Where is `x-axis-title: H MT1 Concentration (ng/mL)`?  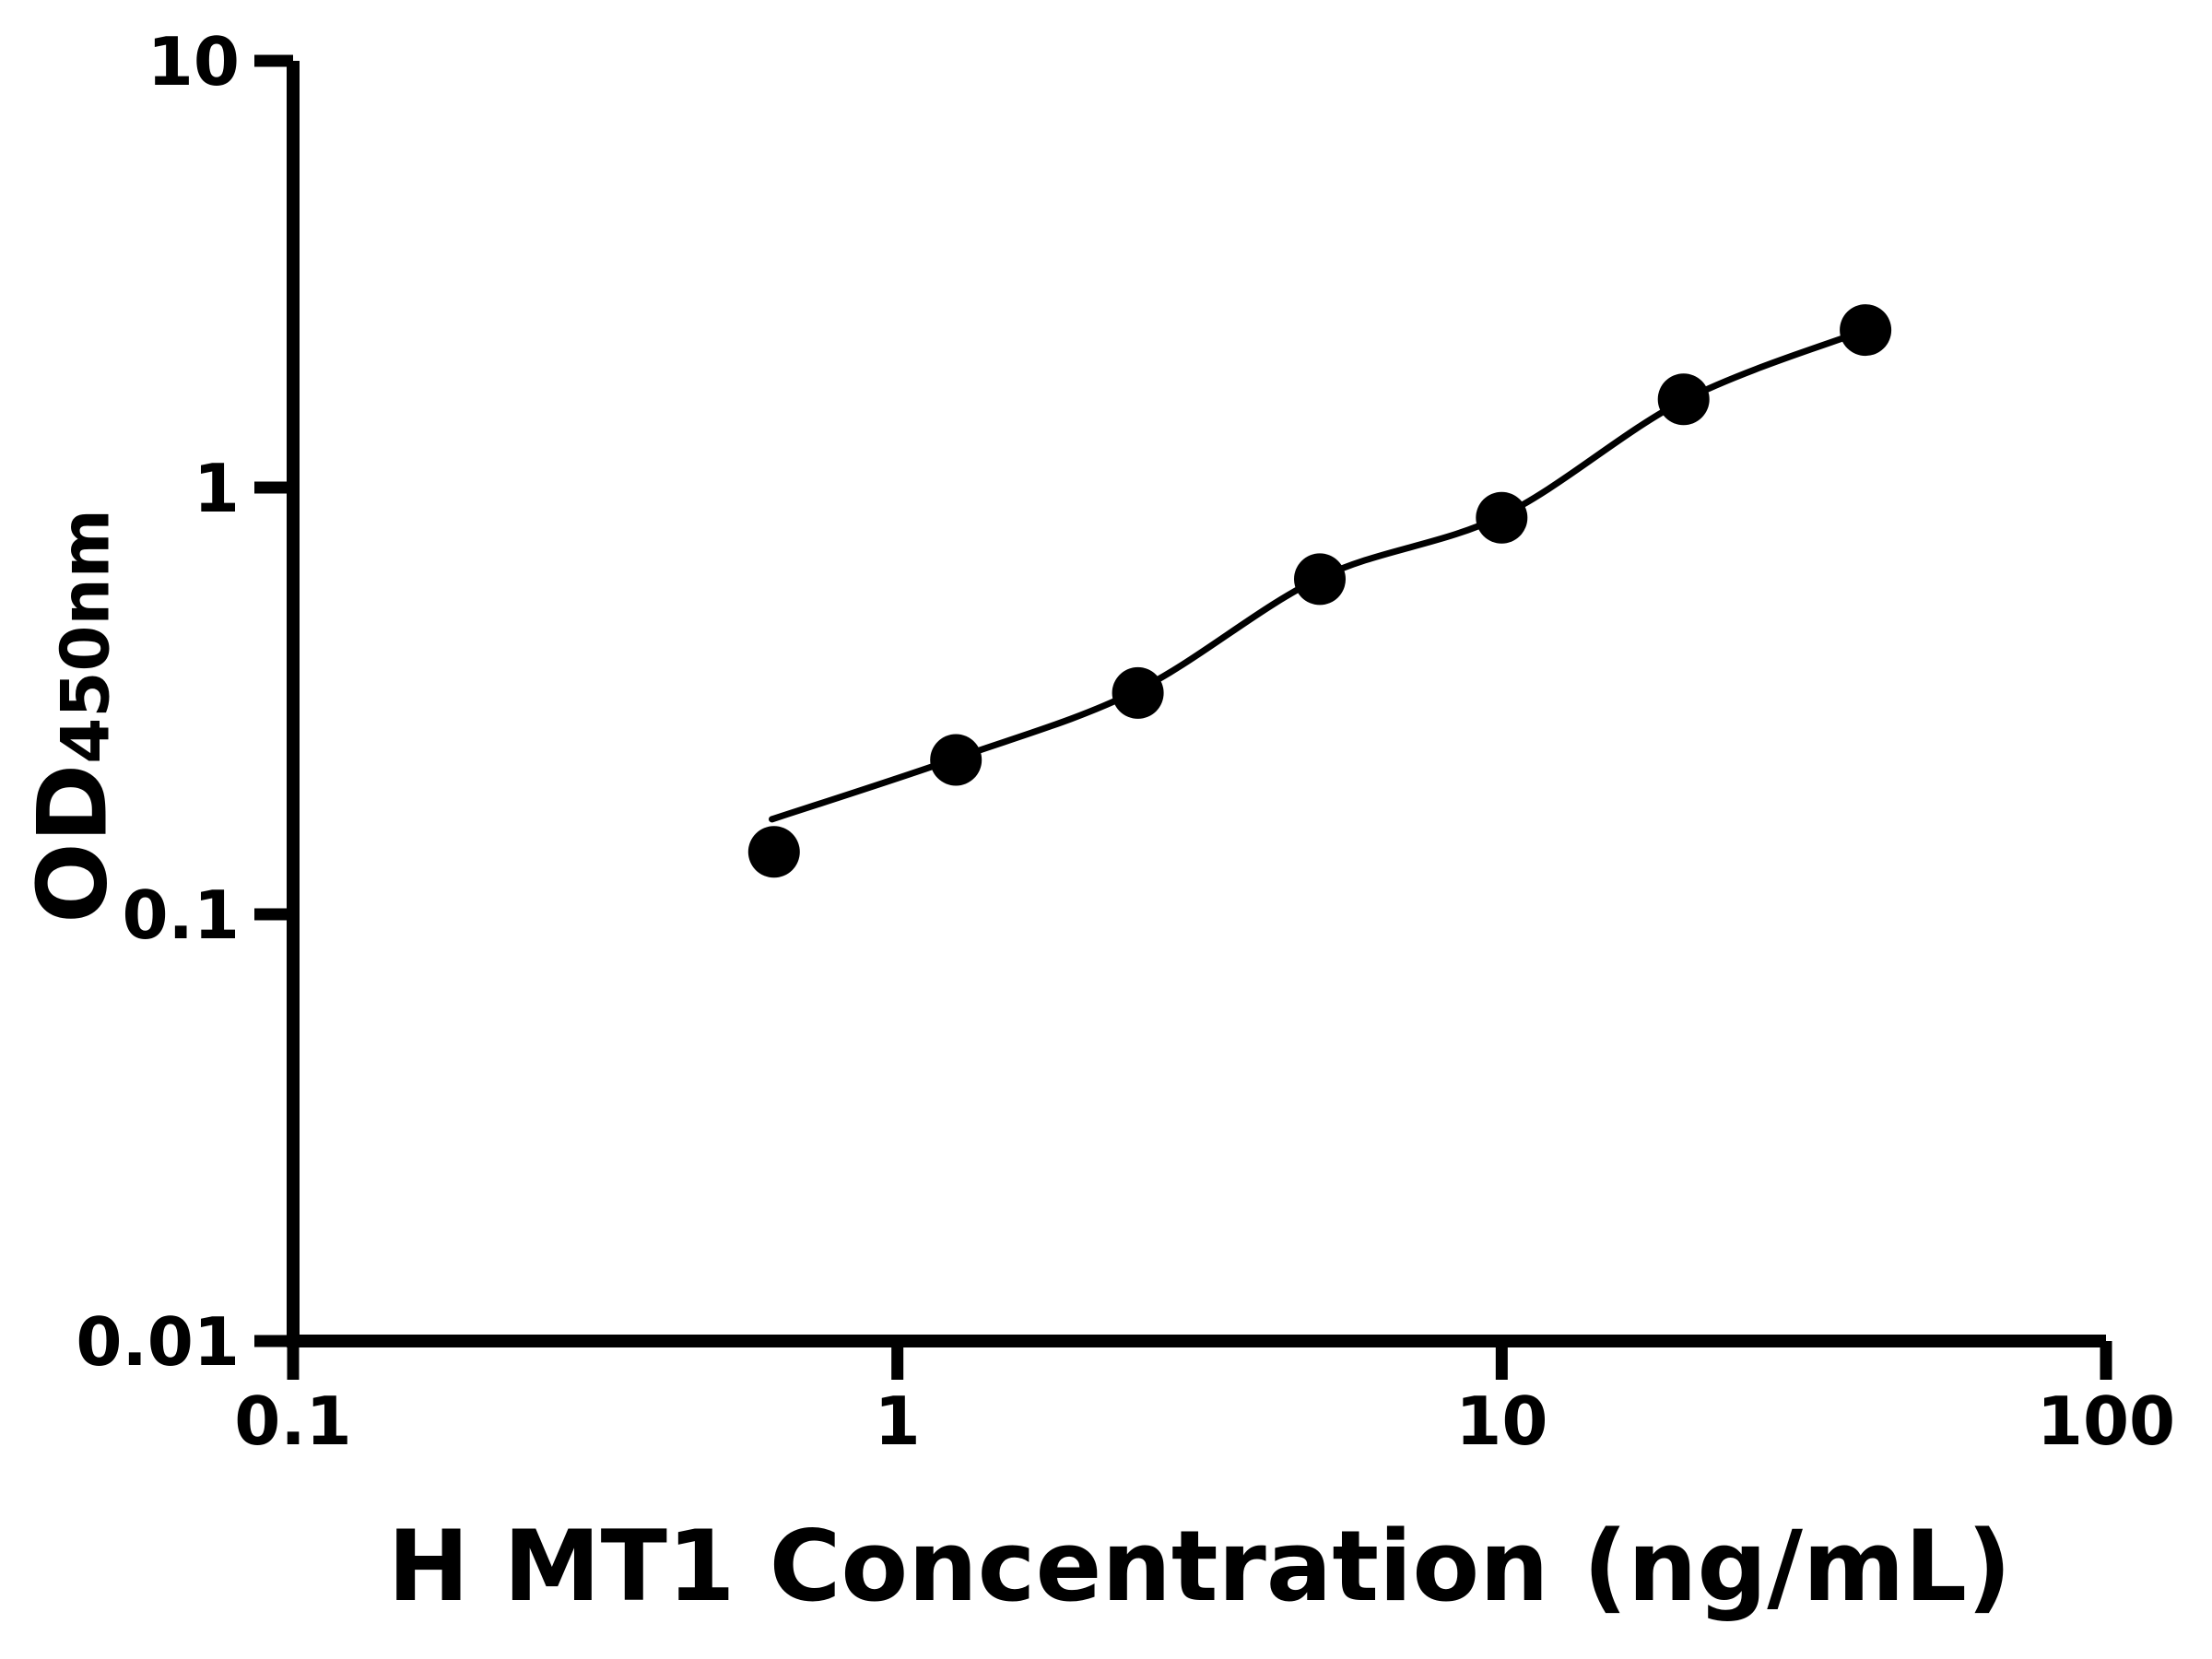
x-axis-title: H MT1 Concentration (ng/mL) is located at coordinates (1199, 1566).